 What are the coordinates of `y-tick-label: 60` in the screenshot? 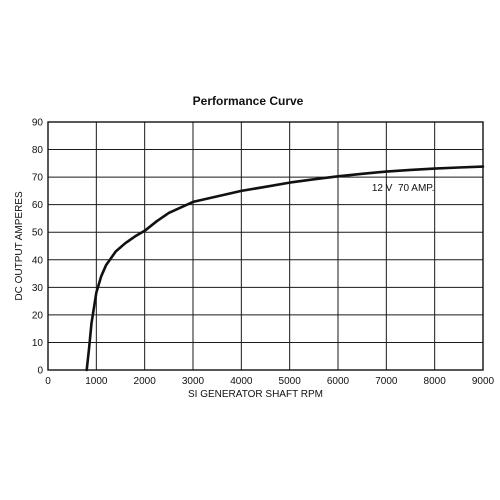 It's located at (38, 205).